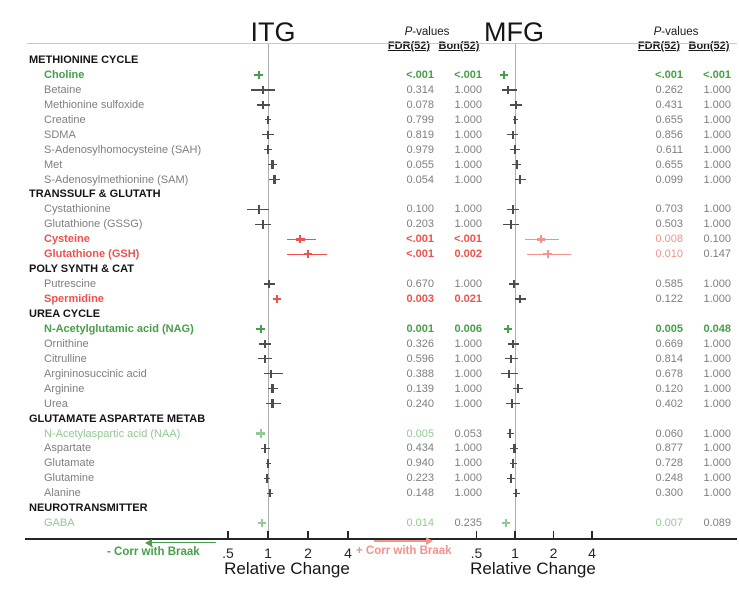 The image size is (739, 595). What do you see at coordinates (717, 239) in the screenshot?
I see `pvalue-bon-mfg: 0.100` at bounding box center [717, 239].